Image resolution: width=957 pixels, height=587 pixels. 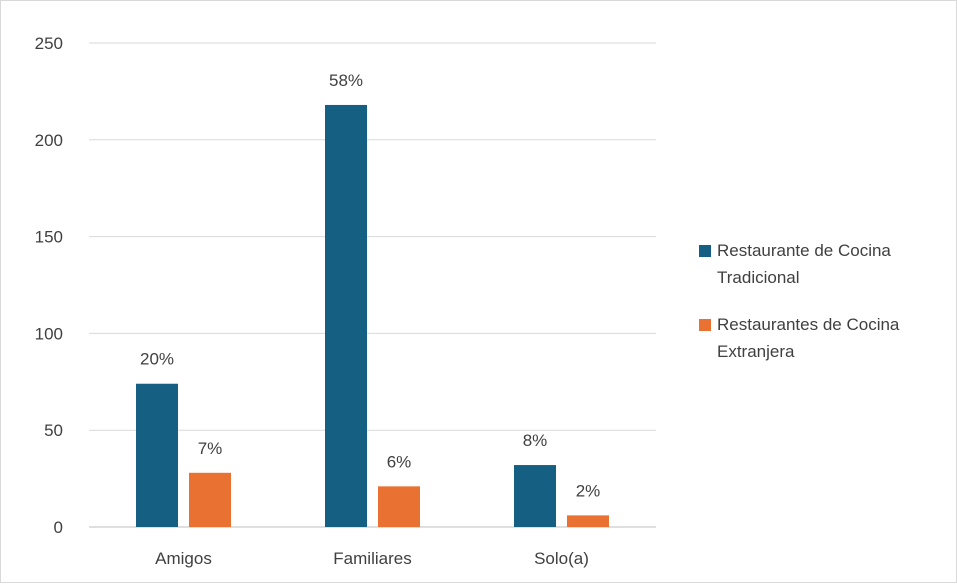 What do you see at coordinates (399, 461) in the screenshot?
I see `data-label: 6%` at bounding box center [399, 461].